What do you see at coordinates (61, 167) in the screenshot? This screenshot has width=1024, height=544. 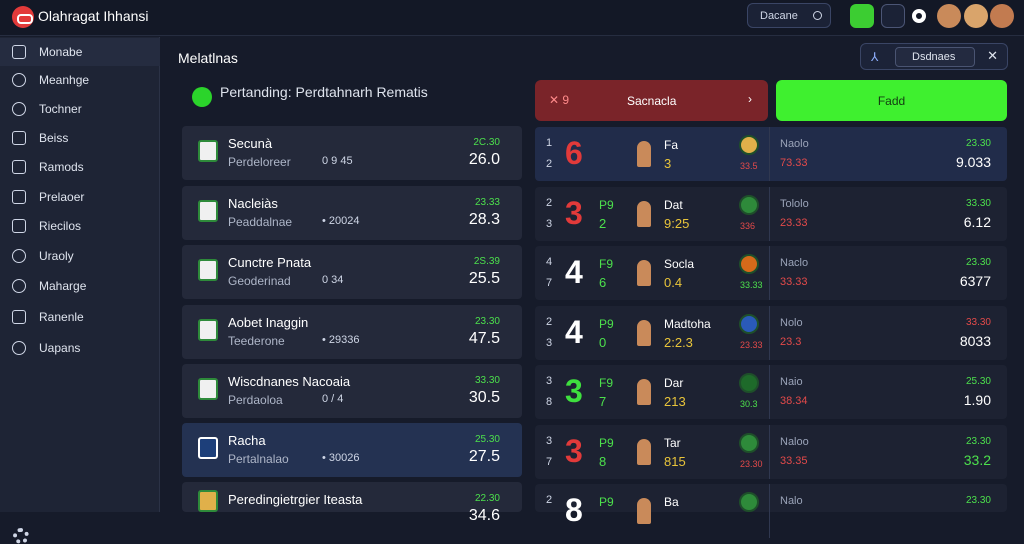 I see `sidebar-item-label: Ramods` at bounding box center [61, 167].